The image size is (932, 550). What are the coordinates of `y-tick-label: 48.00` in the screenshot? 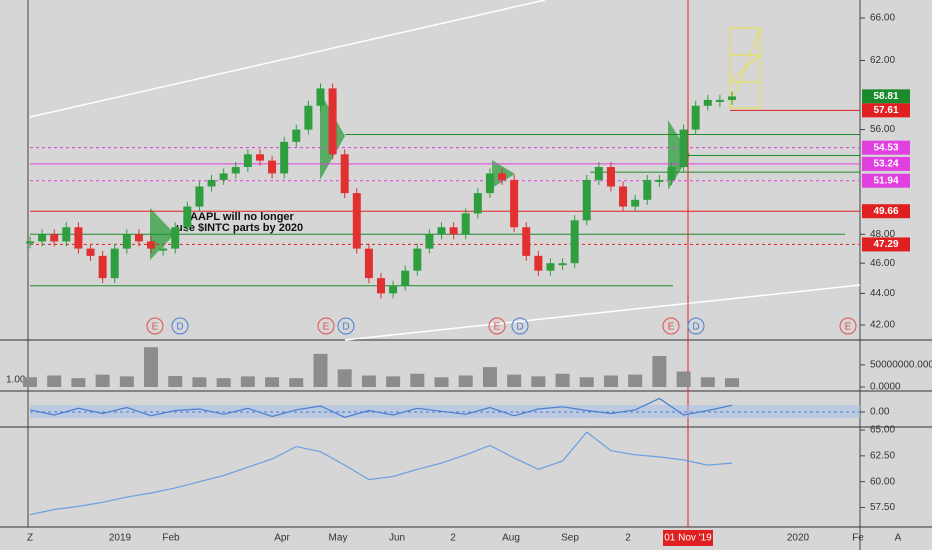 It's located at (882, 234).